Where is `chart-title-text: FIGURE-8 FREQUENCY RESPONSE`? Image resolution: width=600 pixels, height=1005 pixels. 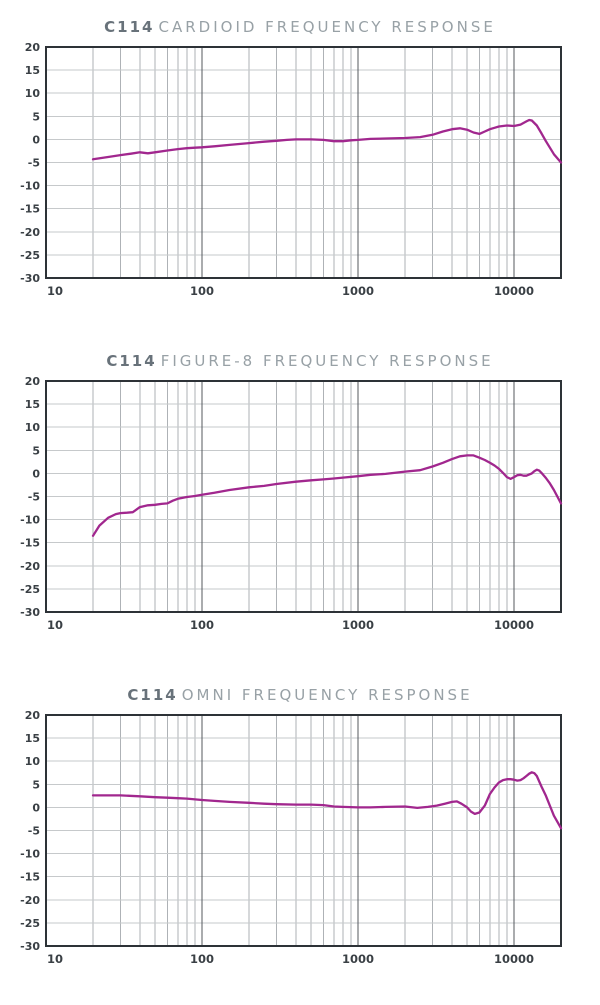
chart-title-text: FIGURE-8 FREQUENCY RESPONSE is located at coordinates (327, 361).